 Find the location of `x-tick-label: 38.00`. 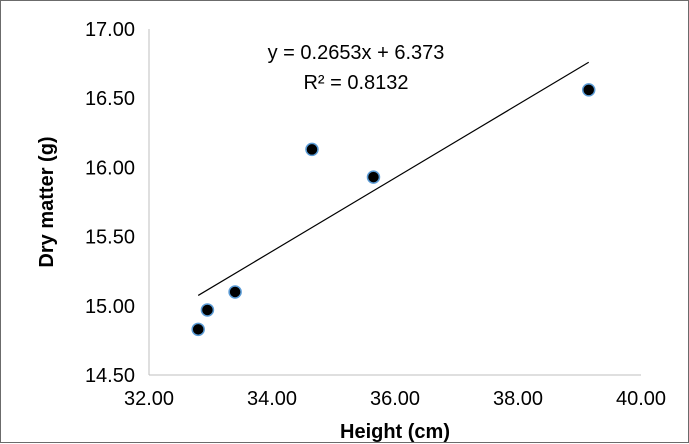

x-tick-label: 38.00 is located at coordinates (518, 399).